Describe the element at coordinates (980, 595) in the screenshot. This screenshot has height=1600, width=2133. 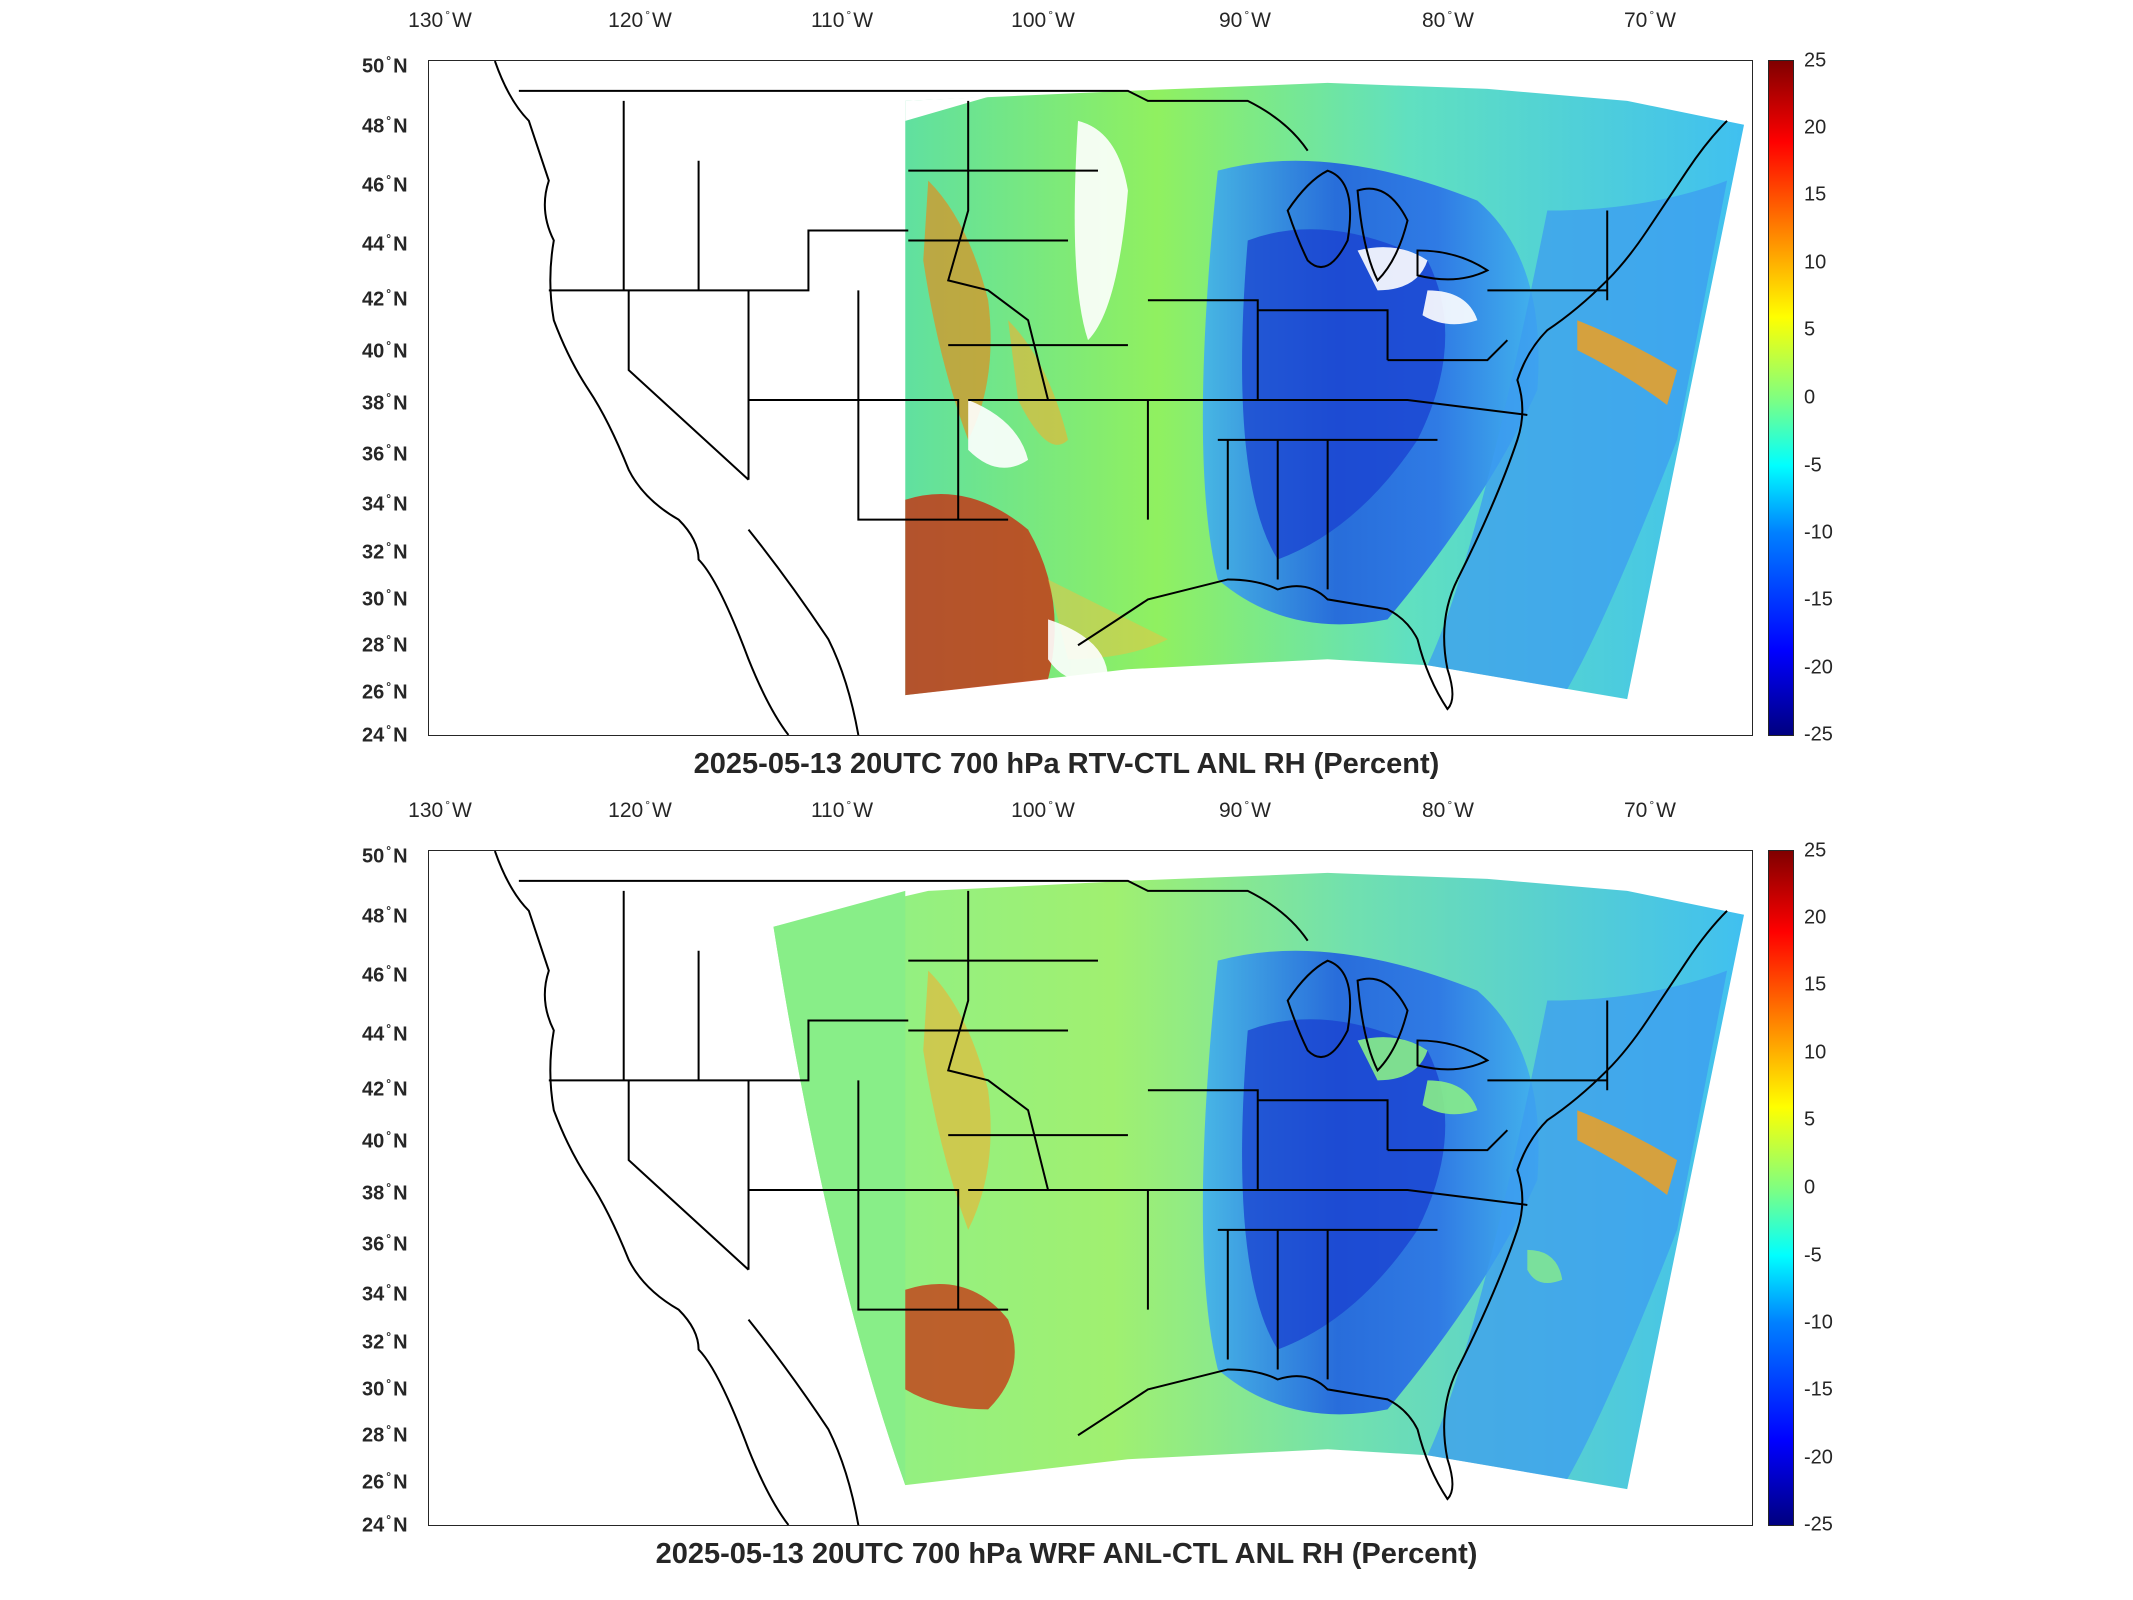
I see `moist-southwest` at that location.